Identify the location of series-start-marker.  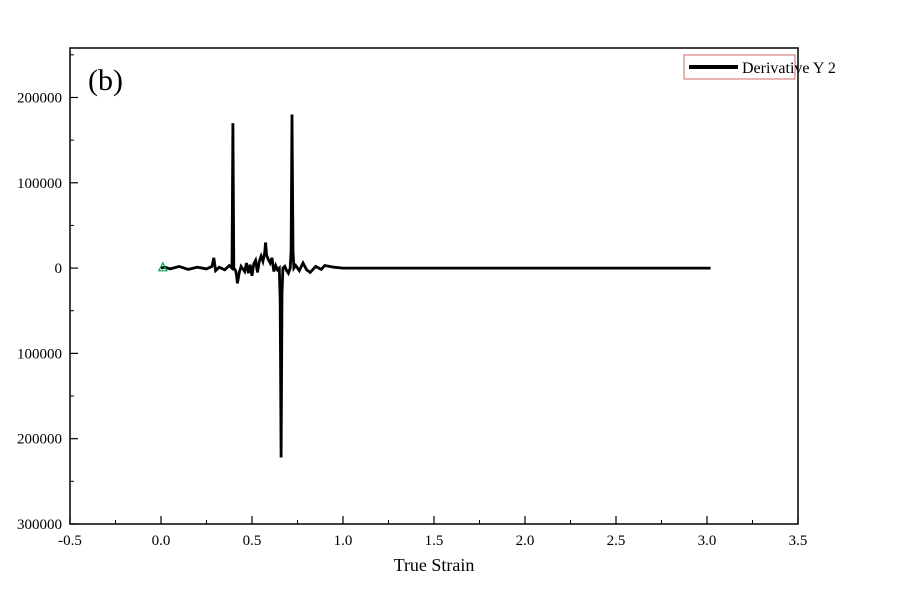
(162, 266).